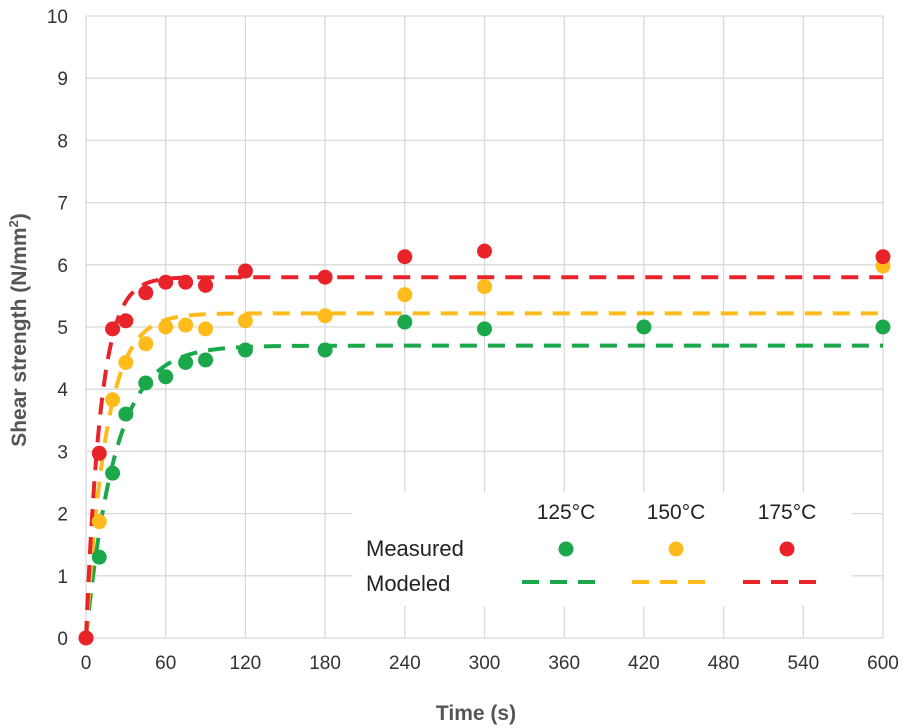  Describe the element at coordinates (57, 17) in the screenshot. I see `y-tick-label: 10` at that location.